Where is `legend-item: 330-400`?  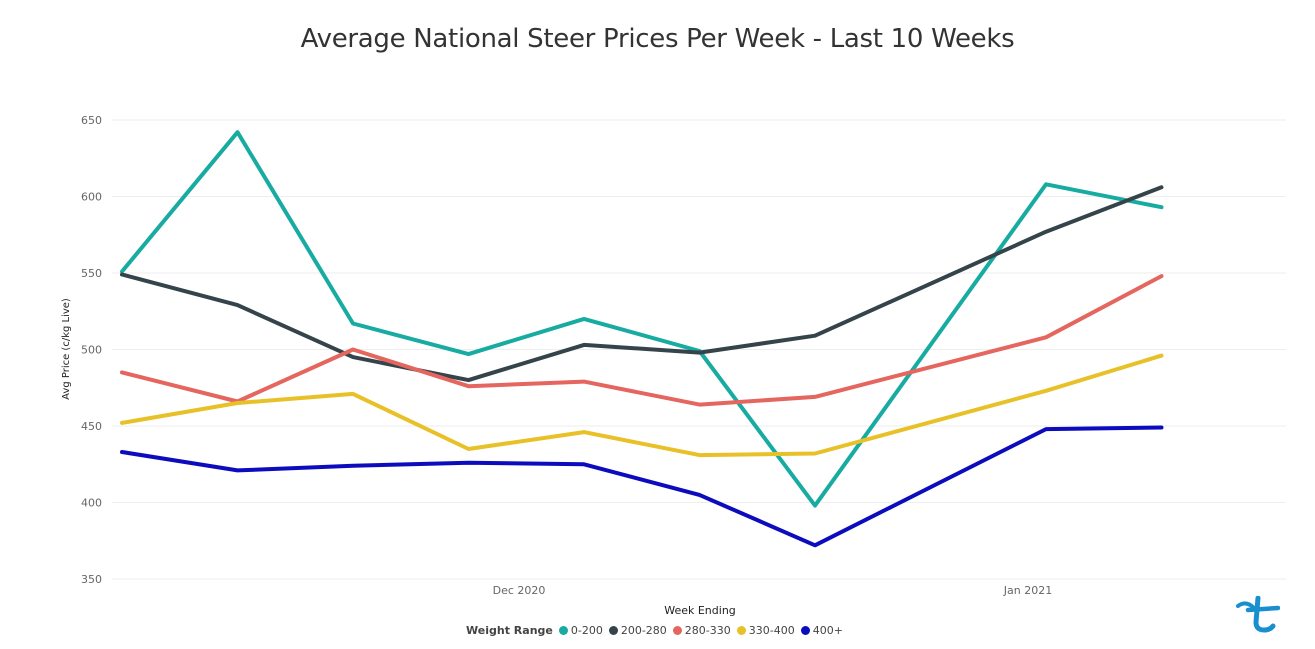 legend-item: 330-400 is located at coordinates (765, 630).